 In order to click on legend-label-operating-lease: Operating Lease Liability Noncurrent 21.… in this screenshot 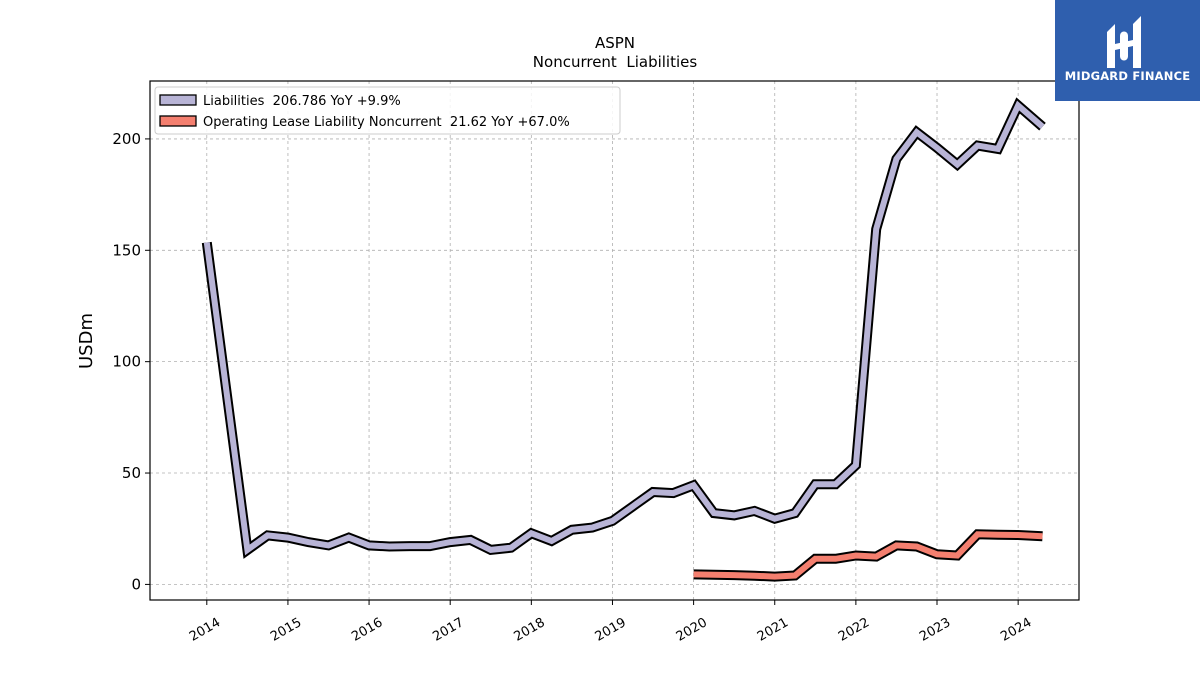, I will do `click(386, 122)`.